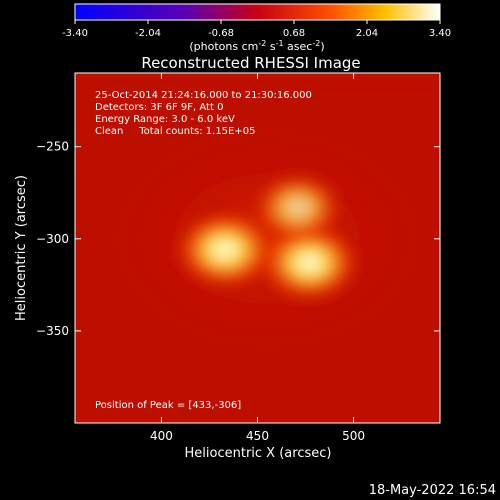  I want to click on colorbar-tick-label: -0.68, so click(221, 33).